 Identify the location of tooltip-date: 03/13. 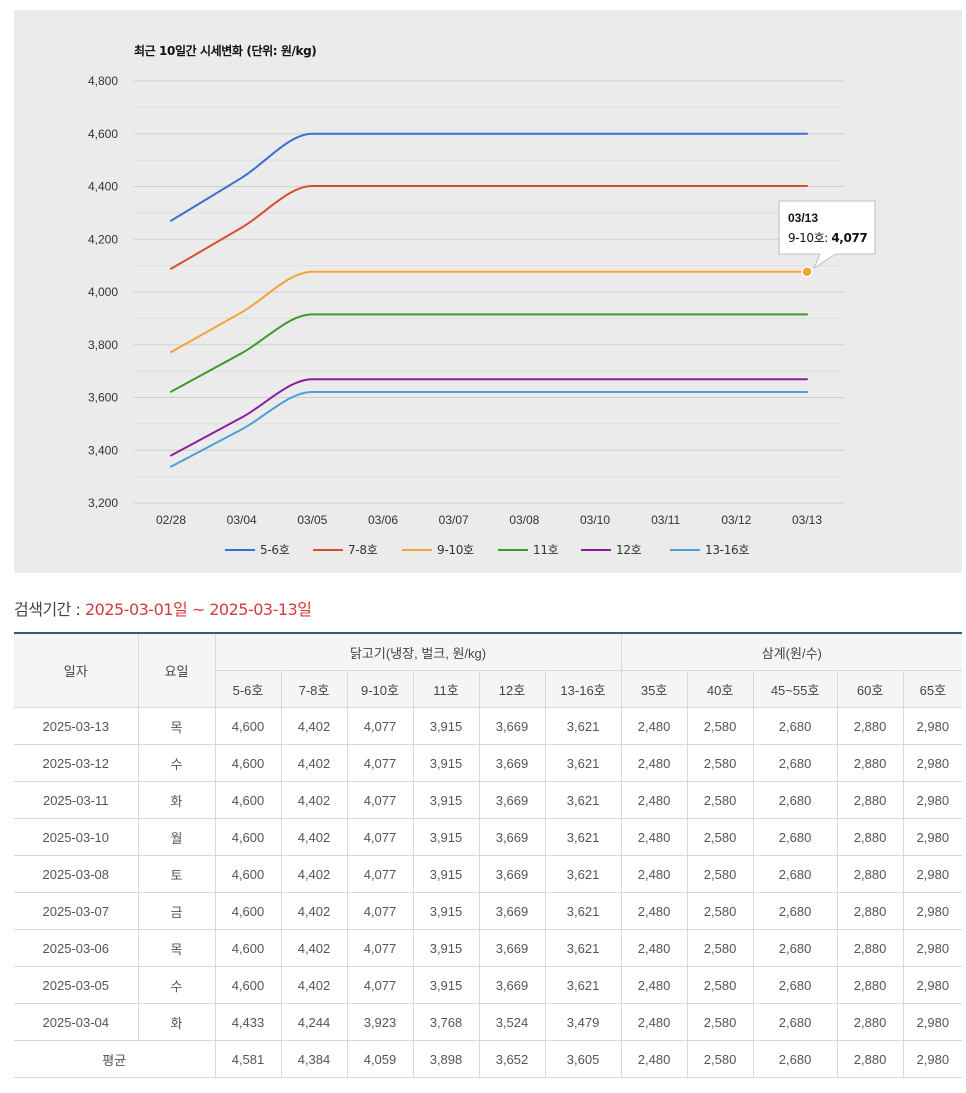
(803, 218).